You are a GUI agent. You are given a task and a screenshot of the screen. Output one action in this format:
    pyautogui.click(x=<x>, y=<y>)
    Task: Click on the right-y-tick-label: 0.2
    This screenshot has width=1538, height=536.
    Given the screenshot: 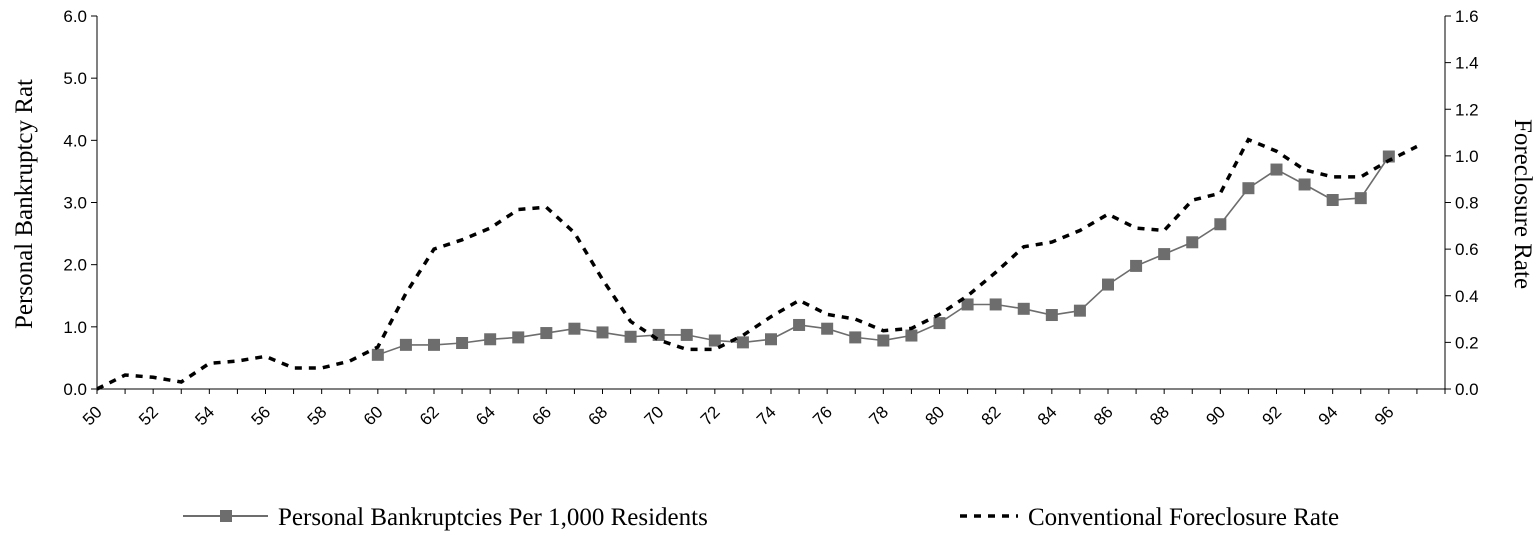 What is the action you would take?
    pyautogui.click(x=1467, y=342)
    